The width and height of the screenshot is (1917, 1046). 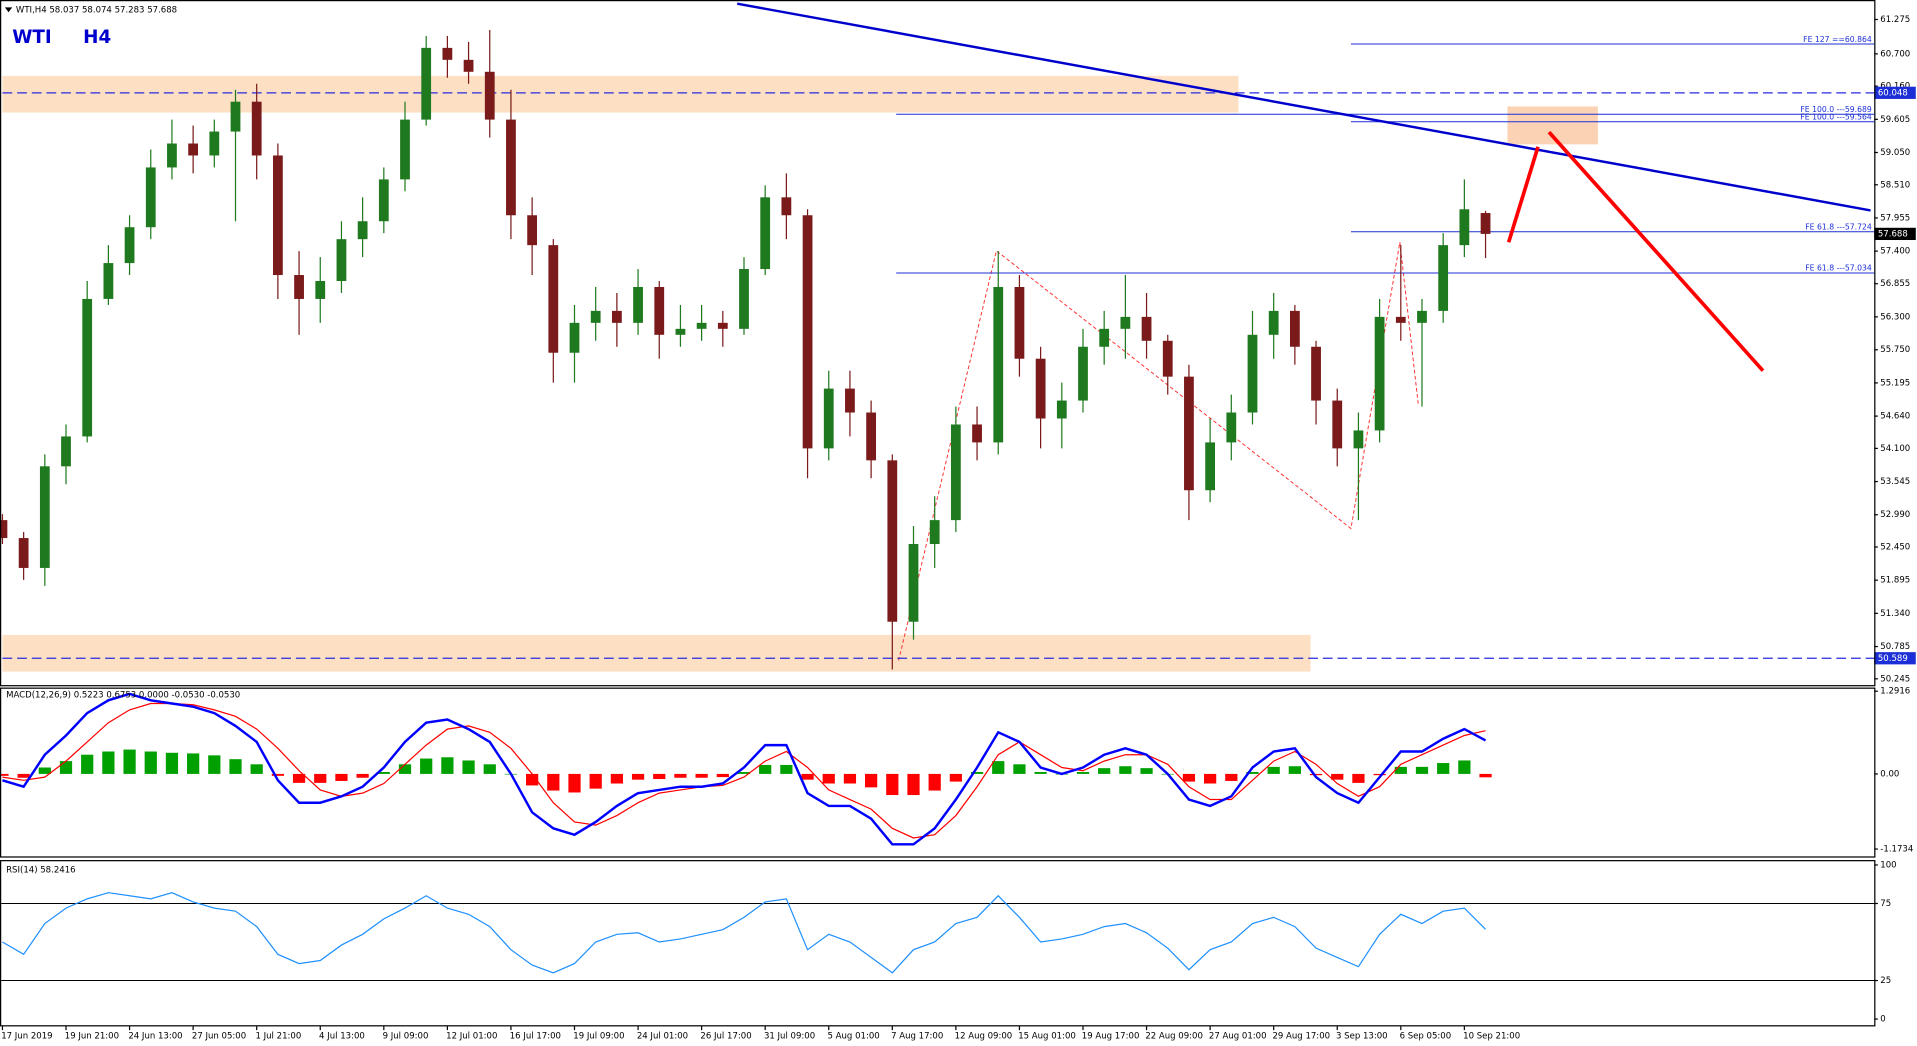 I want to click on x-tick-label: 12 Aug 09:00, so click(x=984, y=1037).